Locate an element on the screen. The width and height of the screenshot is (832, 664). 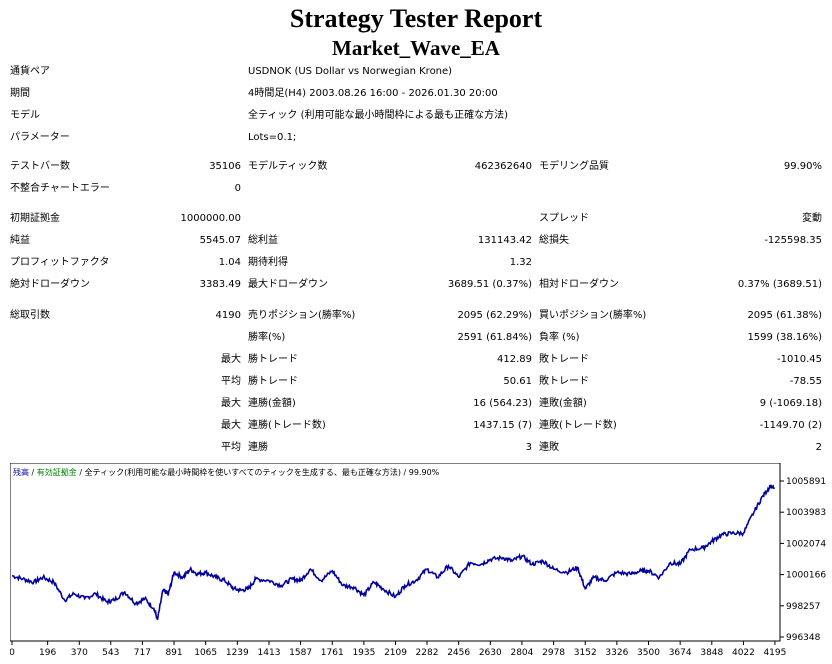
payoff-label: 期待利得 is located at coordinates (268, 262).